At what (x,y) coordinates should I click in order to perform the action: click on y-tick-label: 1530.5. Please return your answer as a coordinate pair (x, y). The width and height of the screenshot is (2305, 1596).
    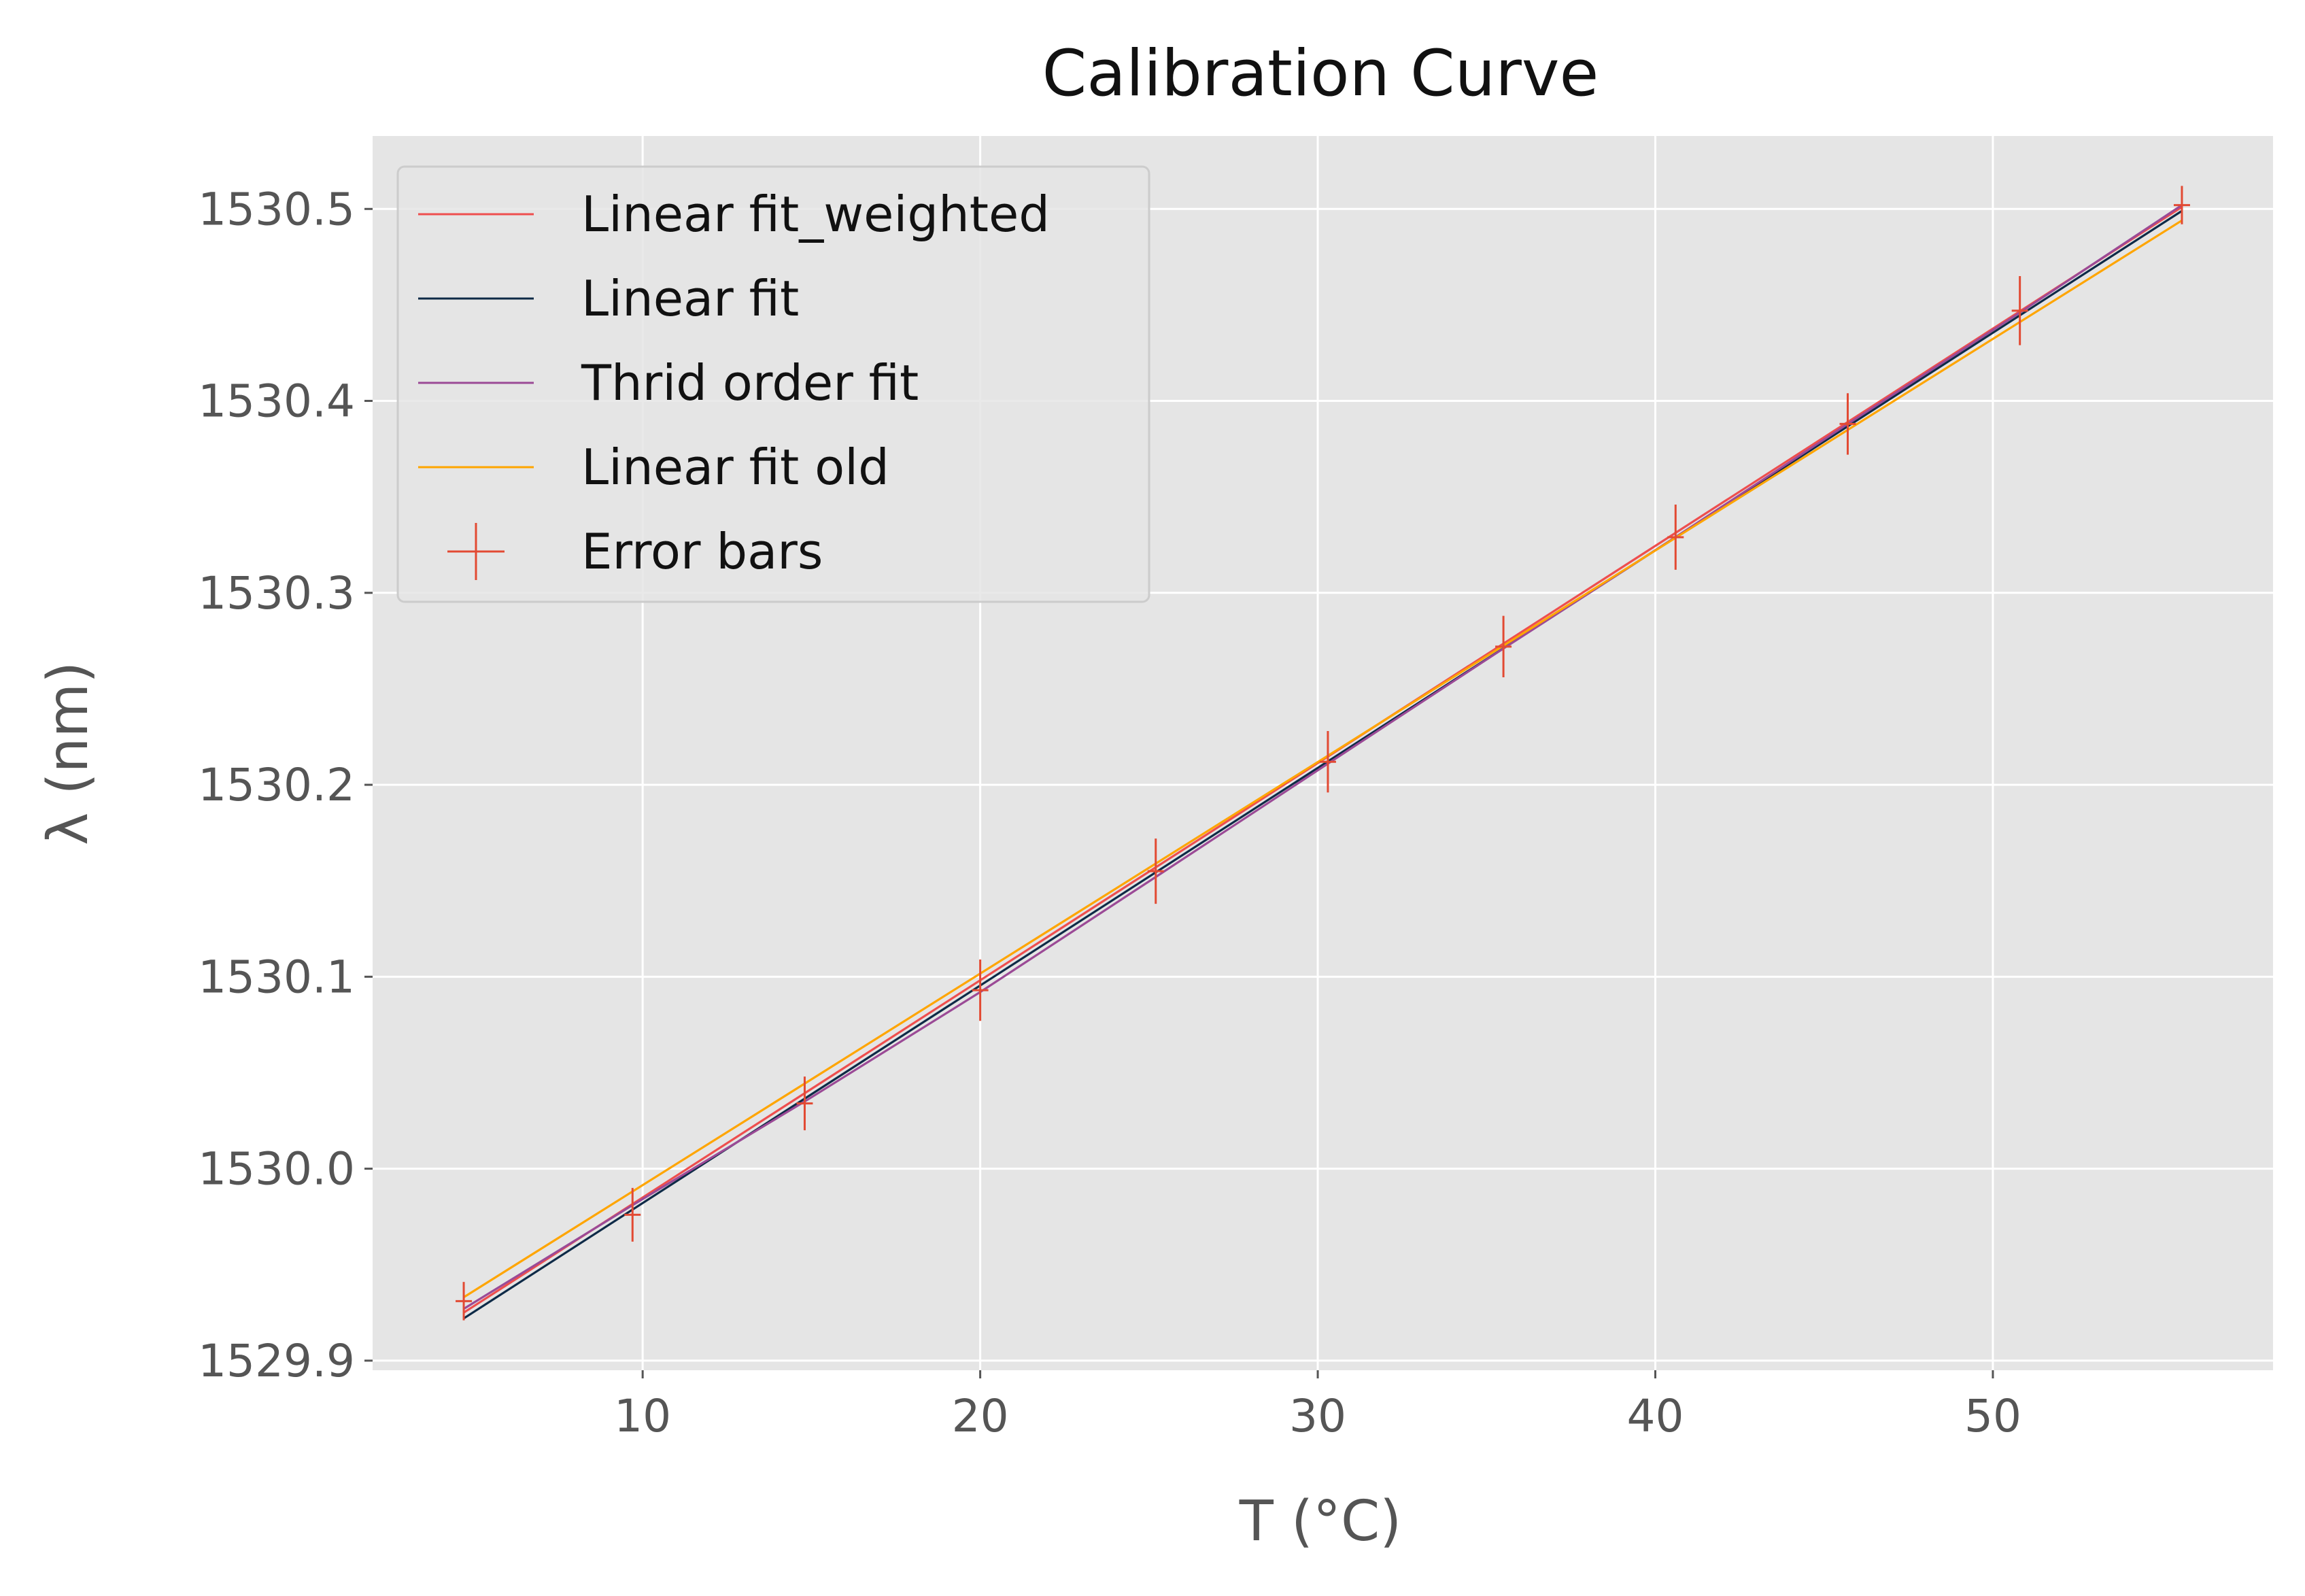
    Looking at the image, I should click on (276, 209).